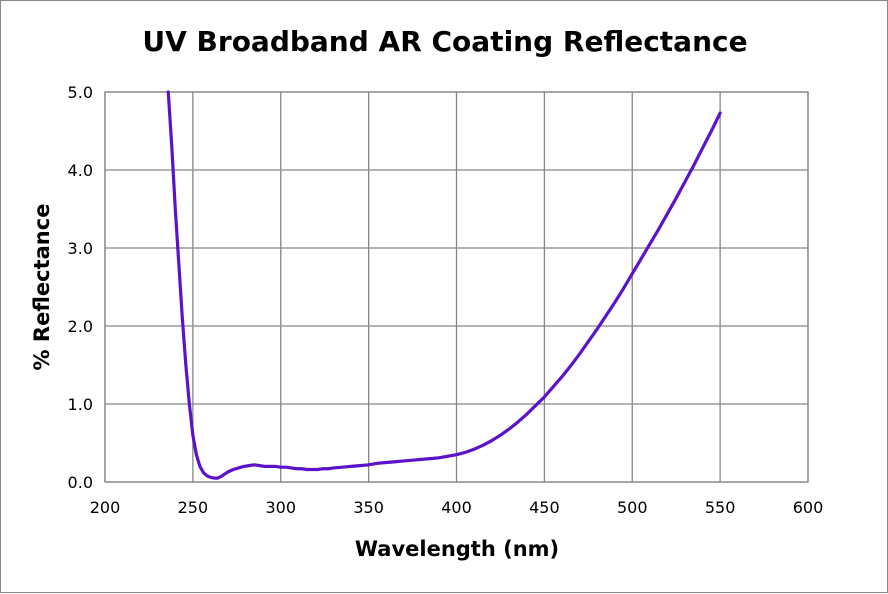 The image size is (888, 594). I want to click on x-tick-label: 550, so click(720, 507).